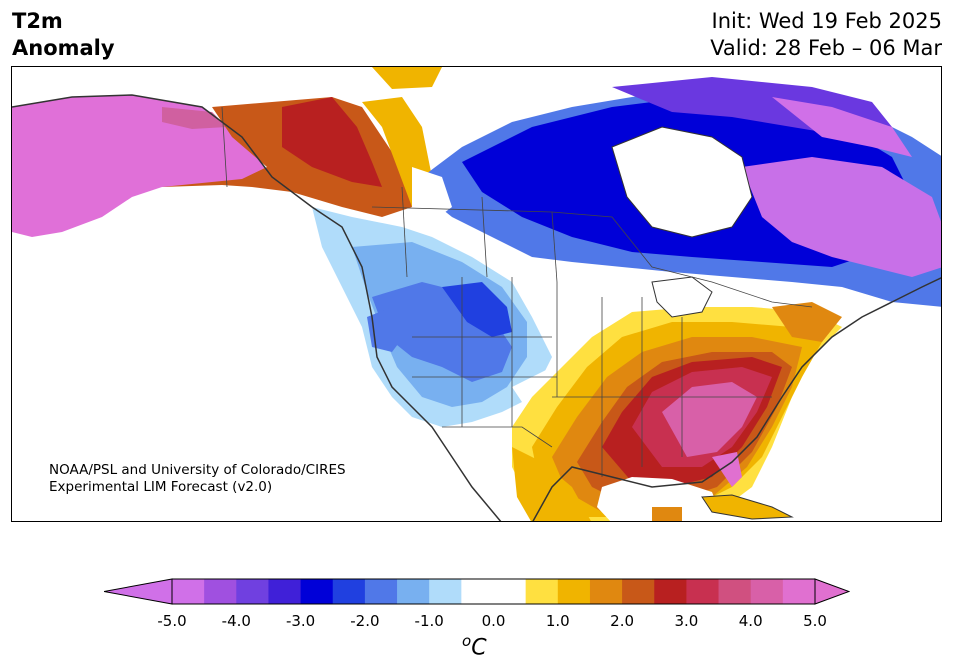 This screenshot has width=954, height=671. What do you see at coordinates (551, 484) in the screenshot?
I see `mexico-warm` at bounding box center [551, 484].